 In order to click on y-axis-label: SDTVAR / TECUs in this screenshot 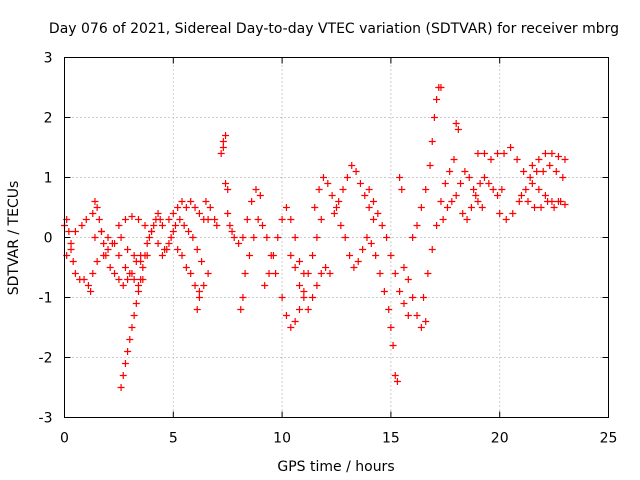, I will do `click(14, 238)`.